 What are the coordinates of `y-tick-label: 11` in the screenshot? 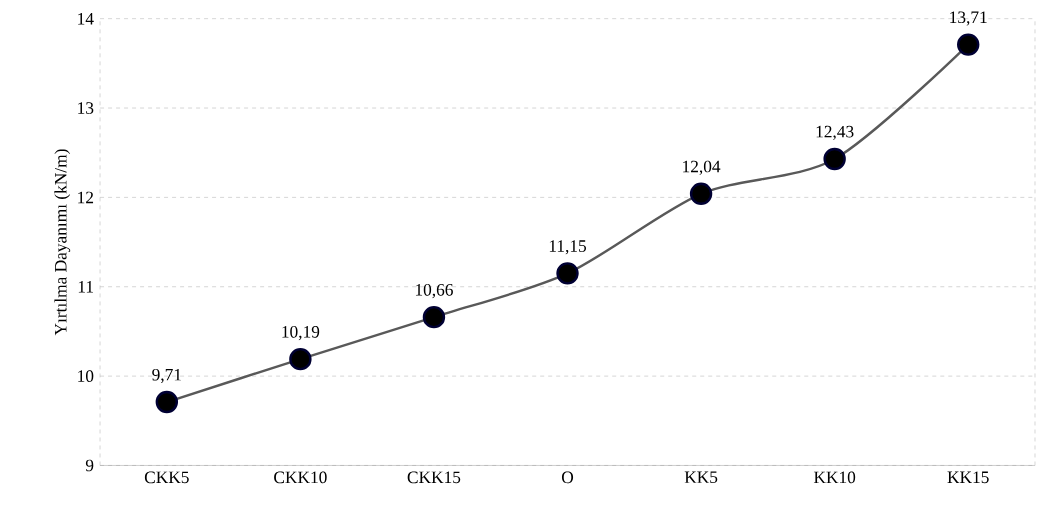 It's located at (85, 286).